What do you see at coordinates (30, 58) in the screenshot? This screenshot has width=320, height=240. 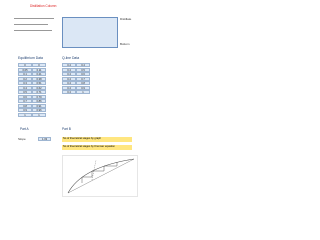 I see `eq-title: Equilibrium Data` at bounding box center [30, 58].